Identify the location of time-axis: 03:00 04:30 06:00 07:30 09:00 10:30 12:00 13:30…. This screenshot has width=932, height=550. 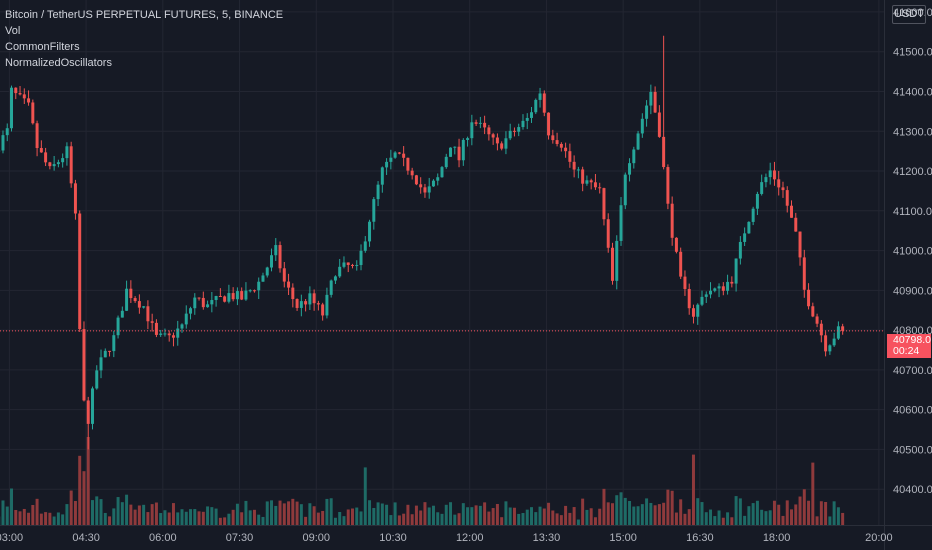
(446, 538).